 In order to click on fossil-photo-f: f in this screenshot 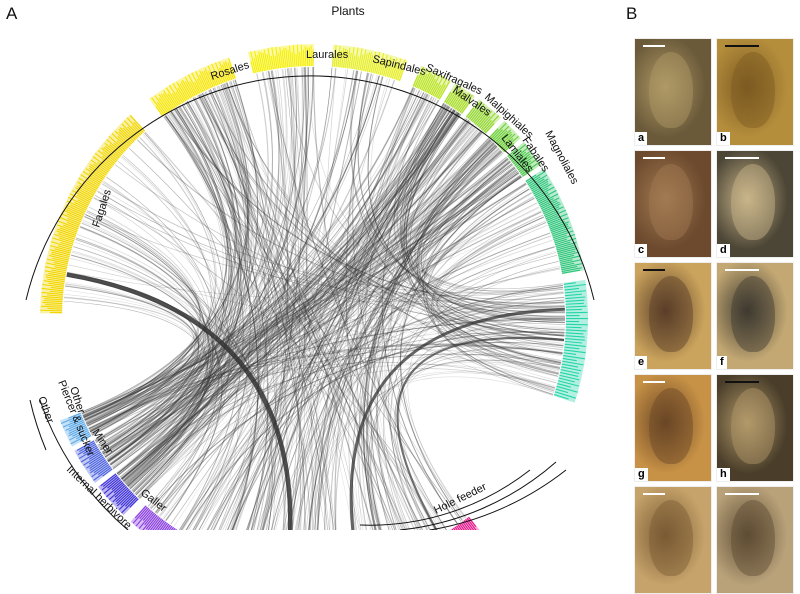, I will do `click(755, 316)`.